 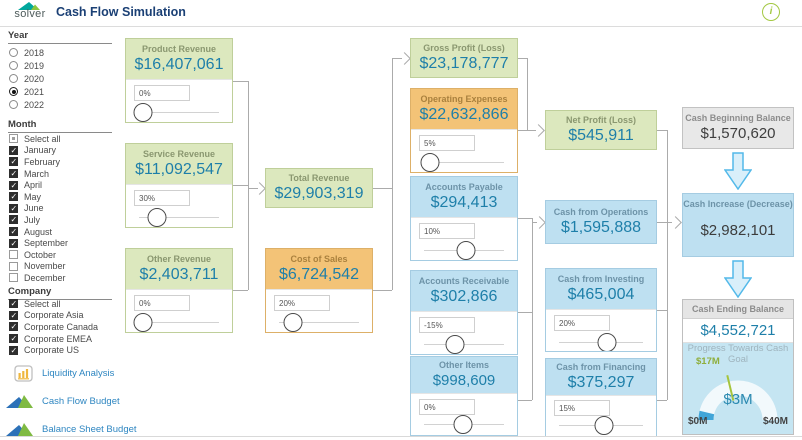 What do you see at coordinates (464, 396) in the screenshot?
I see `other-items-card: Other Items $998,609` at bounding box center [464, 396].